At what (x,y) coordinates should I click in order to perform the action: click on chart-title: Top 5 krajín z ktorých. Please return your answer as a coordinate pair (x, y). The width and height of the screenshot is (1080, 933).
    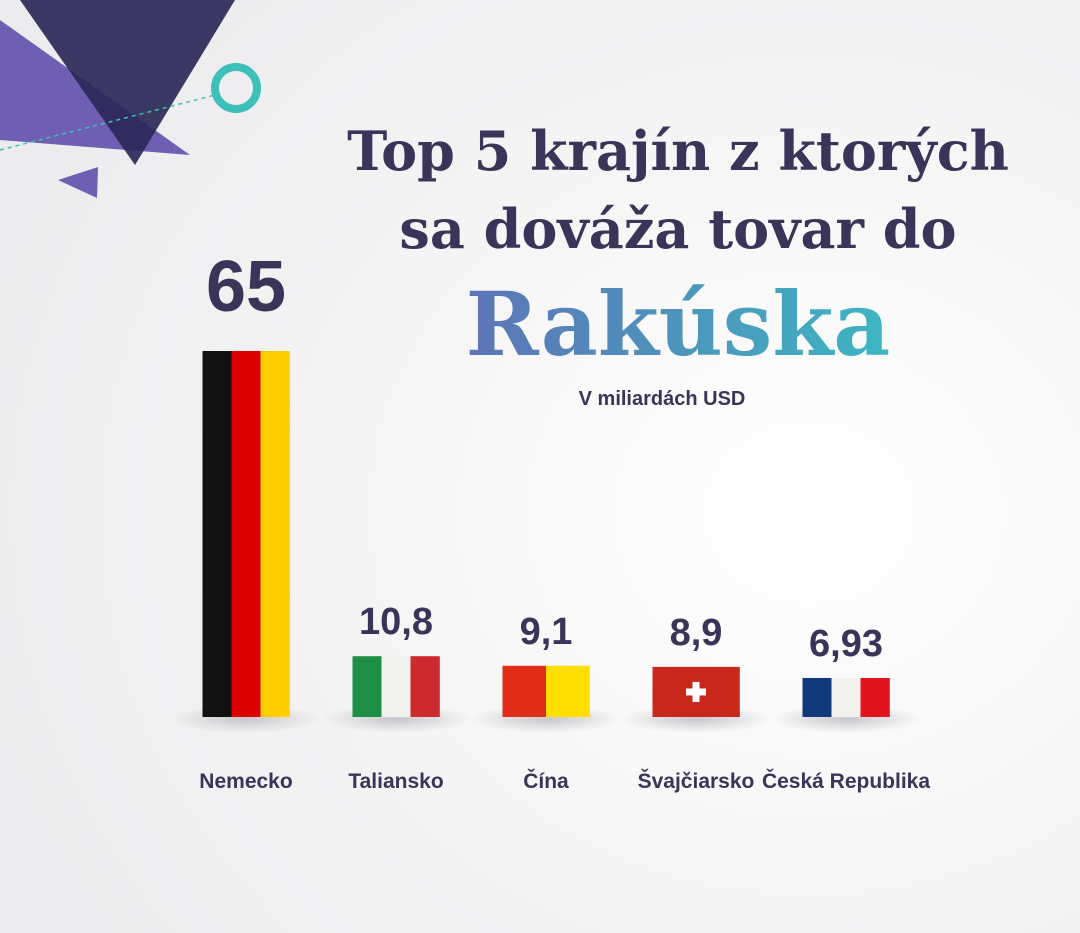
    Looking at the image, I should click on (678, 151).